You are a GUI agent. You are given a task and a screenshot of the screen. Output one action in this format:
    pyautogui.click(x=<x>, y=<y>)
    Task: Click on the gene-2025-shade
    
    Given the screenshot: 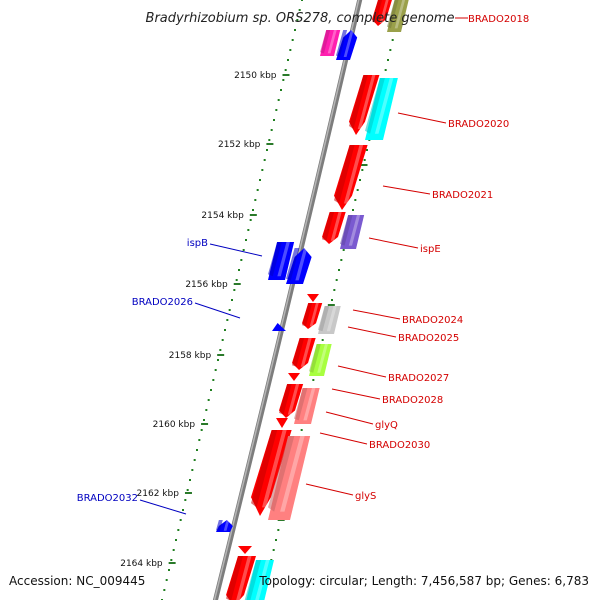 What is the action you would take?
    pyautogui.click(x=324, y=319)
    